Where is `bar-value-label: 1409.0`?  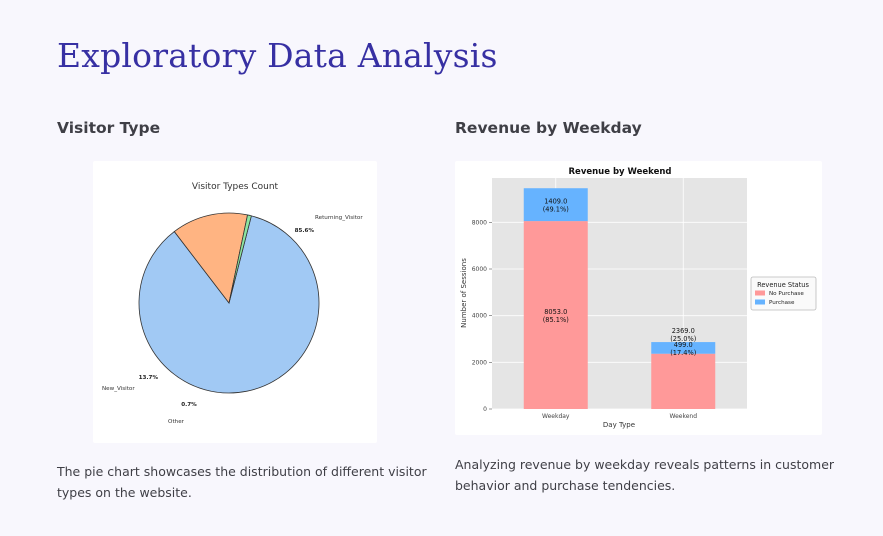 bar-value-label: 1409.0 is located at coordinates (555, 202).